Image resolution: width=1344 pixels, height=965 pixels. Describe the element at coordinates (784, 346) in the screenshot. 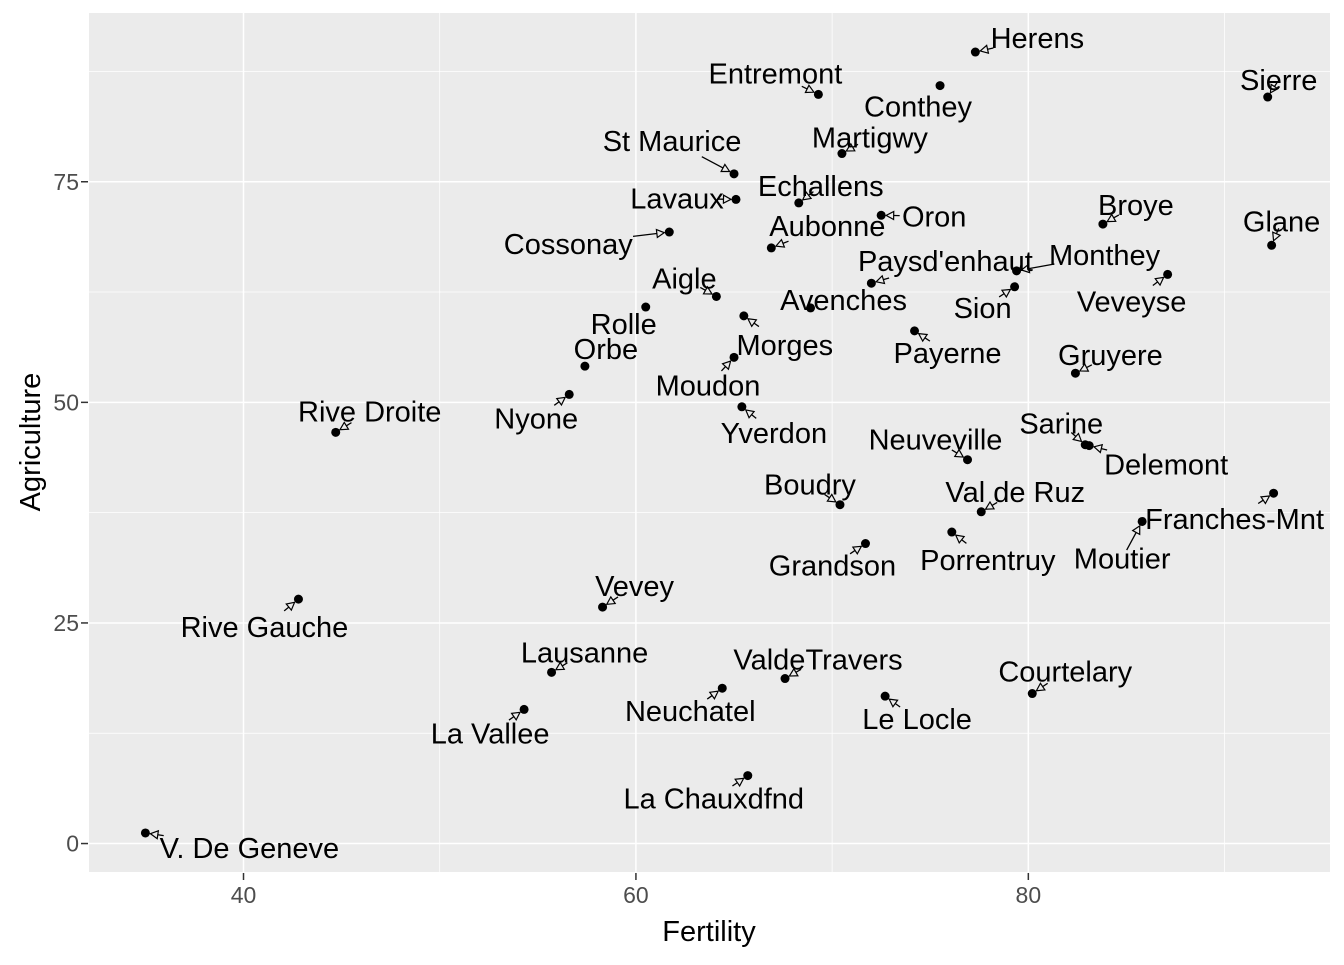

I see `point-label: Morges` at that location.